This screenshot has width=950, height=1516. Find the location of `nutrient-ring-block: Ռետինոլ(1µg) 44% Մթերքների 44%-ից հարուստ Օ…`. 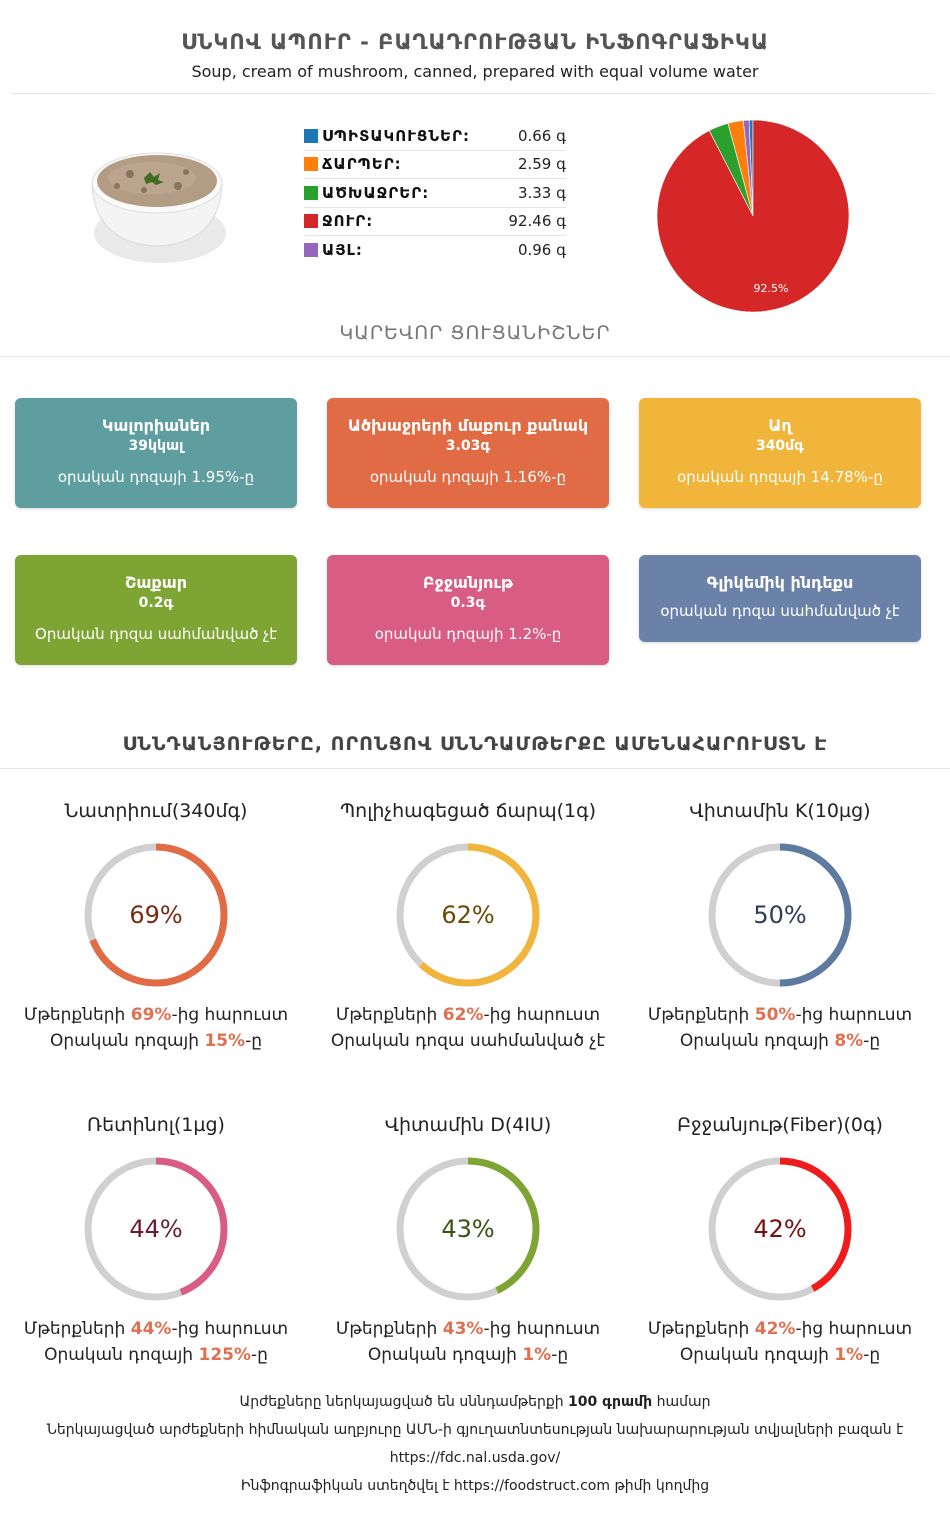

nutrient-ring-block: Ռետինոլ(1µg) 44% Մթերքների 44%-ից հարուստ Օ… is located at coordinates (156, 1238).